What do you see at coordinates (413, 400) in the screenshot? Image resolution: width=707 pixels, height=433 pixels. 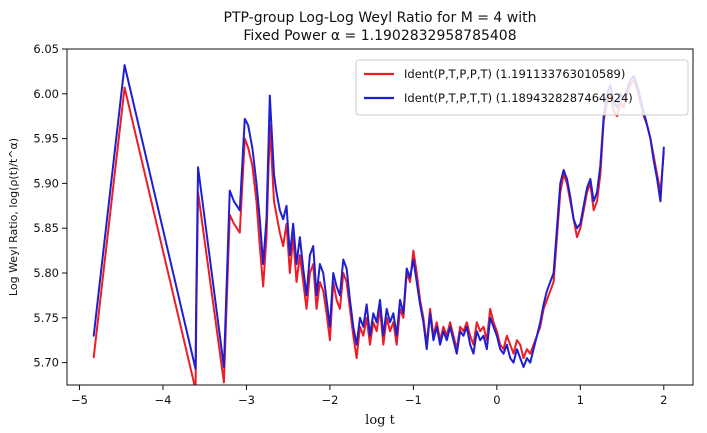 I see `x-tick-label: −1` at bounding box center [413, 400].